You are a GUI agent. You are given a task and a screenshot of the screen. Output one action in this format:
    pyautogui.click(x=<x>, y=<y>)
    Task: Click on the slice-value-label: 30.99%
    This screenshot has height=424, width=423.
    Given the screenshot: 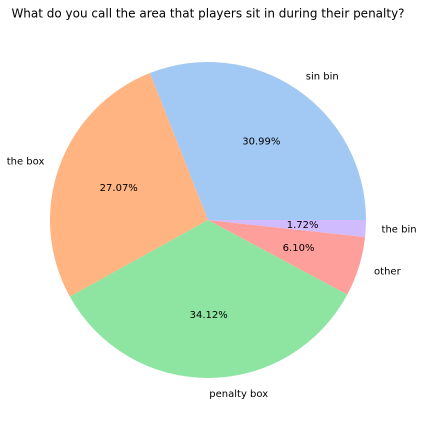 What is the action you would take?
    pyautogui.click(x=261, y=142)
    